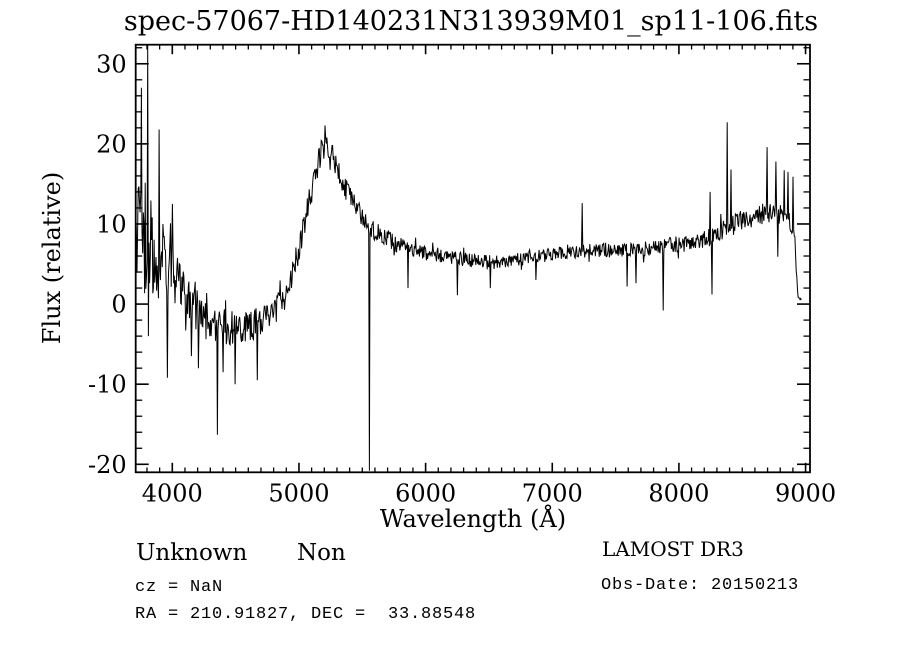 The height and width of the screenshot is (649, 900). Describe the element at coordinates (473, 518) in the screenshot. I see `x-axis-label: Wavelength (Å)` at that location.